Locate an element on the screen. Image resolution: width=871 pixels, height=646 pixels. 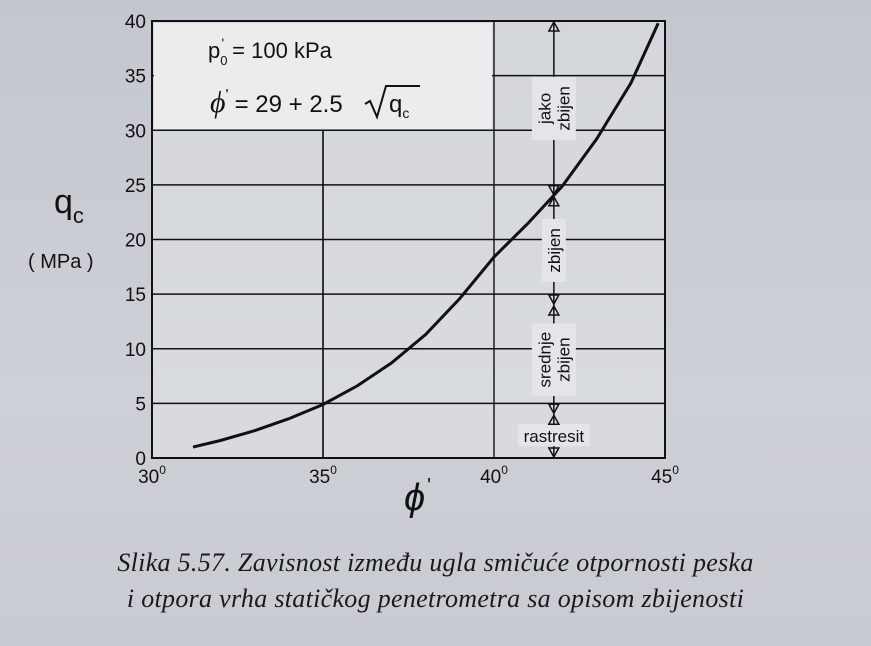
y-axis-label: qc ( MPa ) is located at coordinates (61, 228).